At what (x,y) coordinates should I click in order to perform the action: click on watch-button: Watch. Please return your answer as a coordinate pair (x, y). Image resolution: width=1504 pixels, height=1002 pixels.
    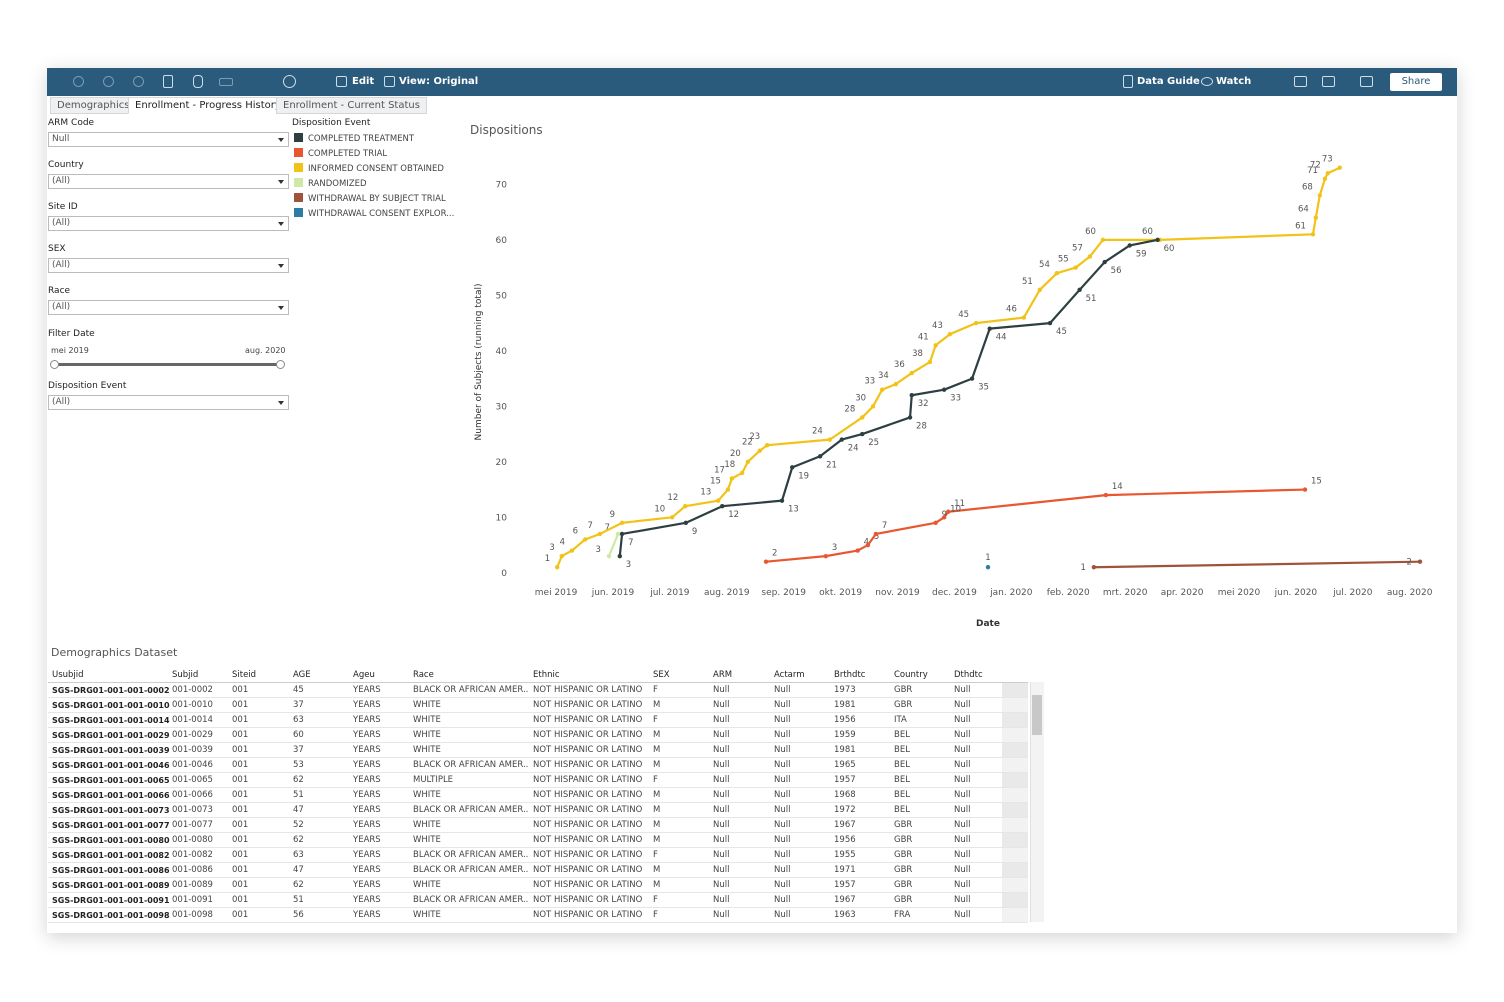
    Looking at the image, I should click on (1234, 81).